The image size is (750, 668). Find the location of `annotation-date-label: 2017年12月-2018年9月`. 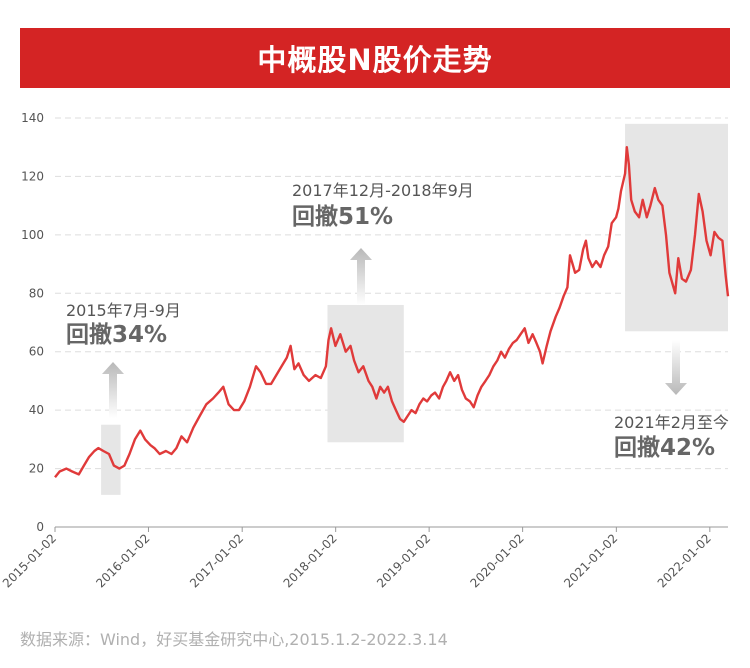

annotation-date-label: 2017年12月-2018年9月 is located at coordinates (383, 190).